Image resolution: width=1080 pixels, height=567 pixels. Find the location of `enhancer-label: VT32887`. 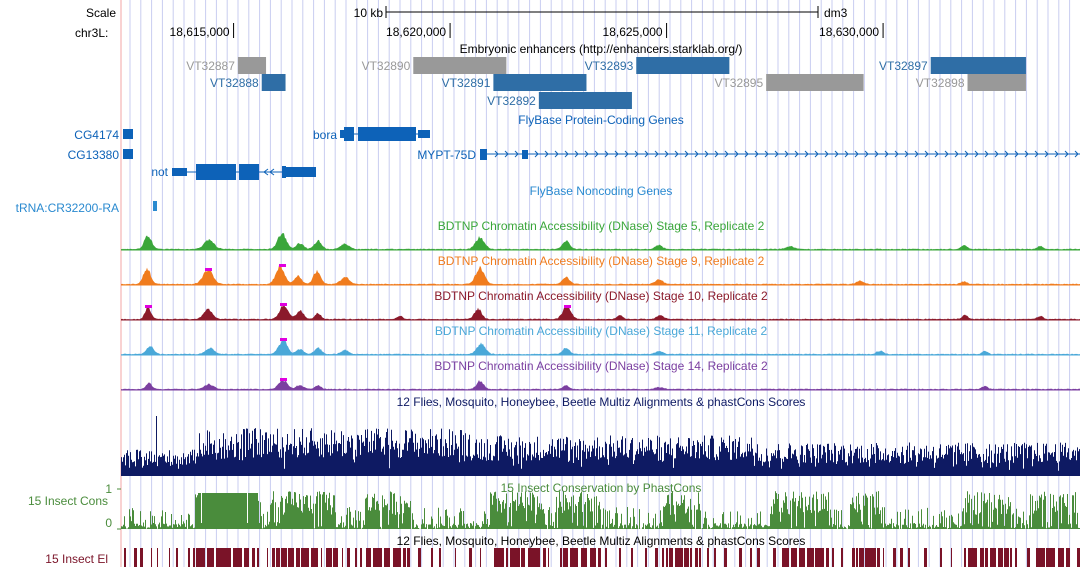

enhancer-label: VT32887 is located at coordinates (210, 66).